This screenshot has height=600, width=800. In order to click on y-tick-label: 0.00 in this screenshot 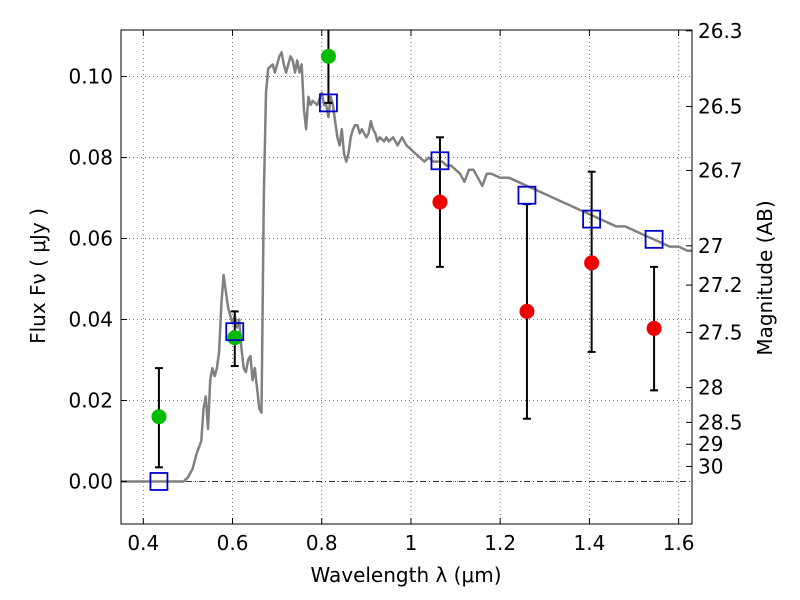, I will do `click(90, 481)`.